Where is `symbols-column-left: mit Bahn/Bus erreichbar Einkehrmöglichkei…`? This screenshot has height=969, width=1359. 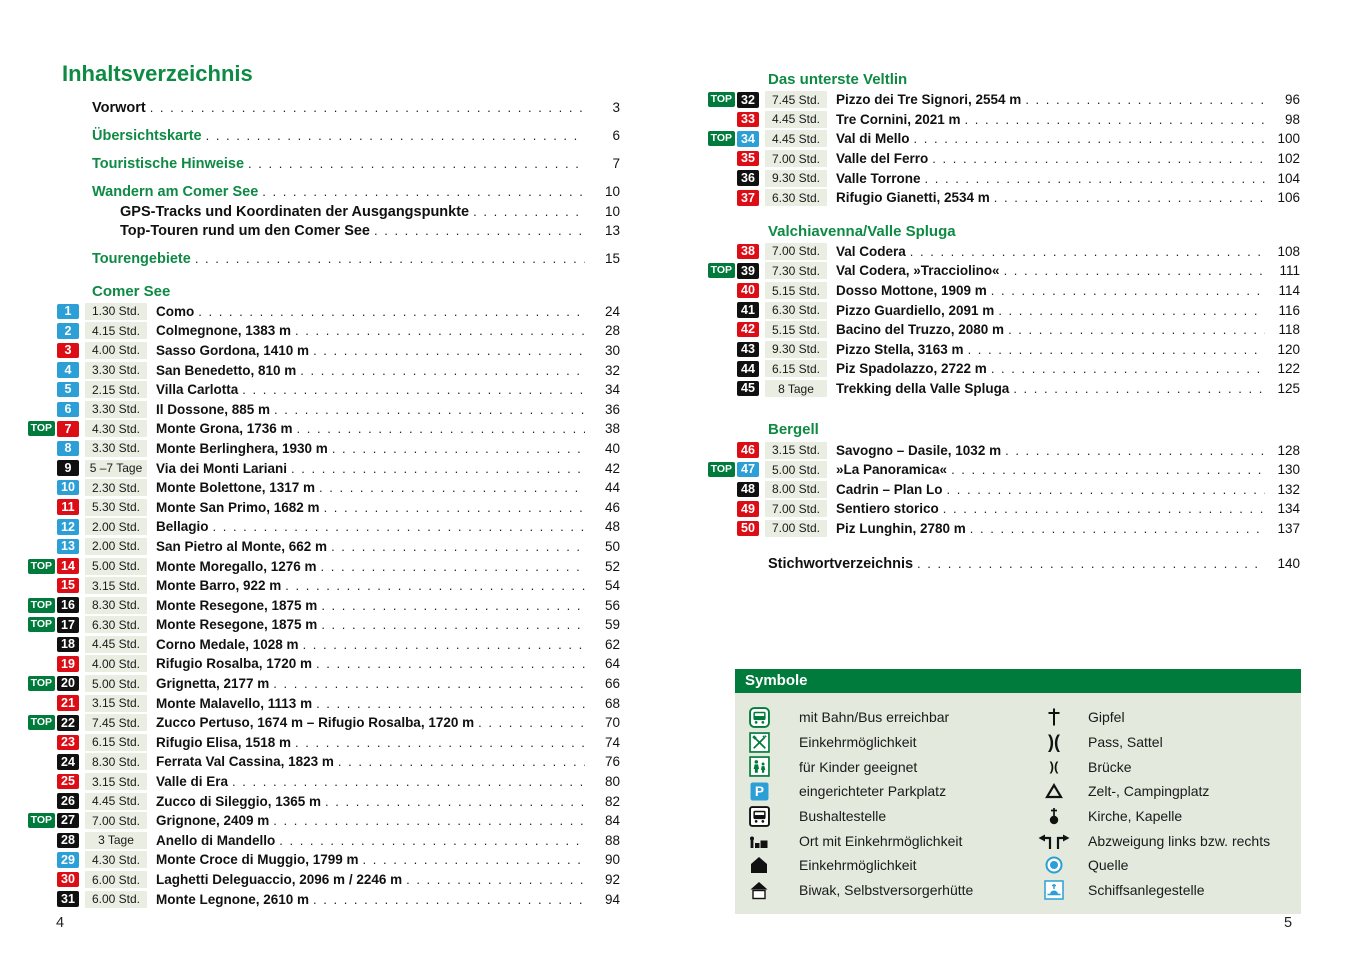 symbols-column-left: mit Bahn/Bus erreichbar Einkehrmöglichkei… is located at coordinates (876, 804).